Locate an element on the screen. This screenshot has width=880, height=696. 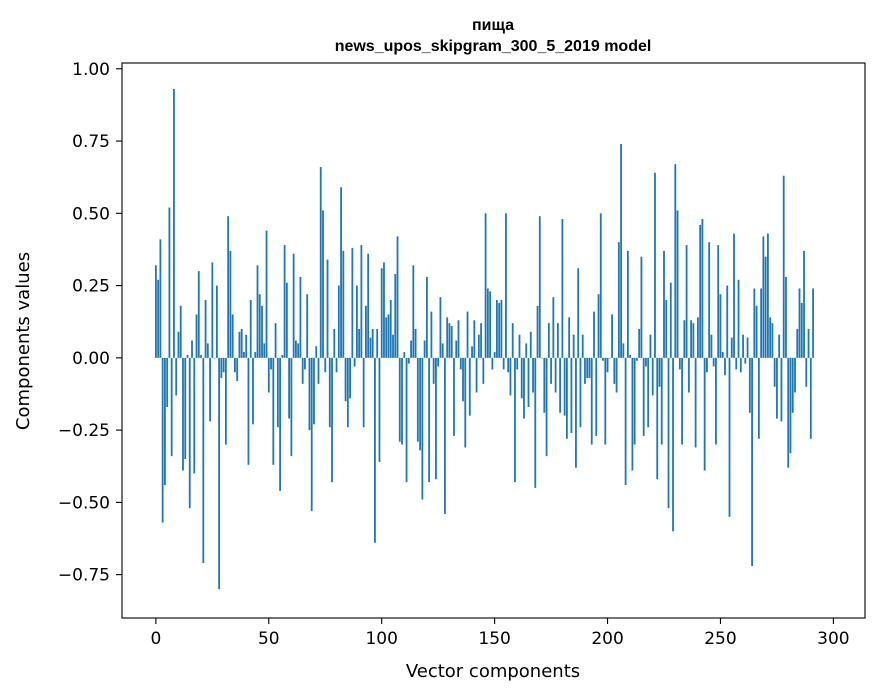
y-tick-label: −0.25 is located at coordinates (84, 431).